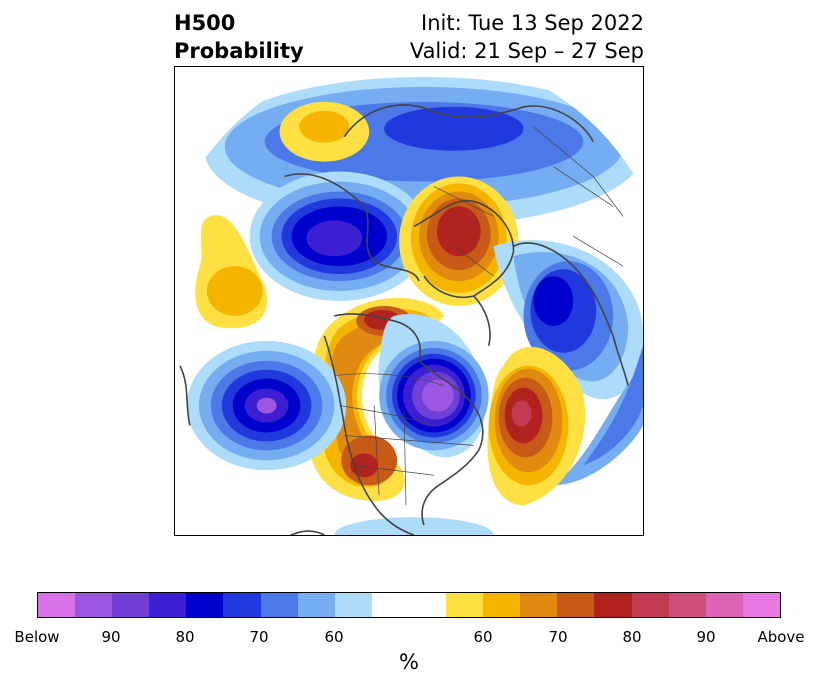 This screenshot has height=686, width=819. I want to click on anomaly-arctic-above, so click(459, 241).